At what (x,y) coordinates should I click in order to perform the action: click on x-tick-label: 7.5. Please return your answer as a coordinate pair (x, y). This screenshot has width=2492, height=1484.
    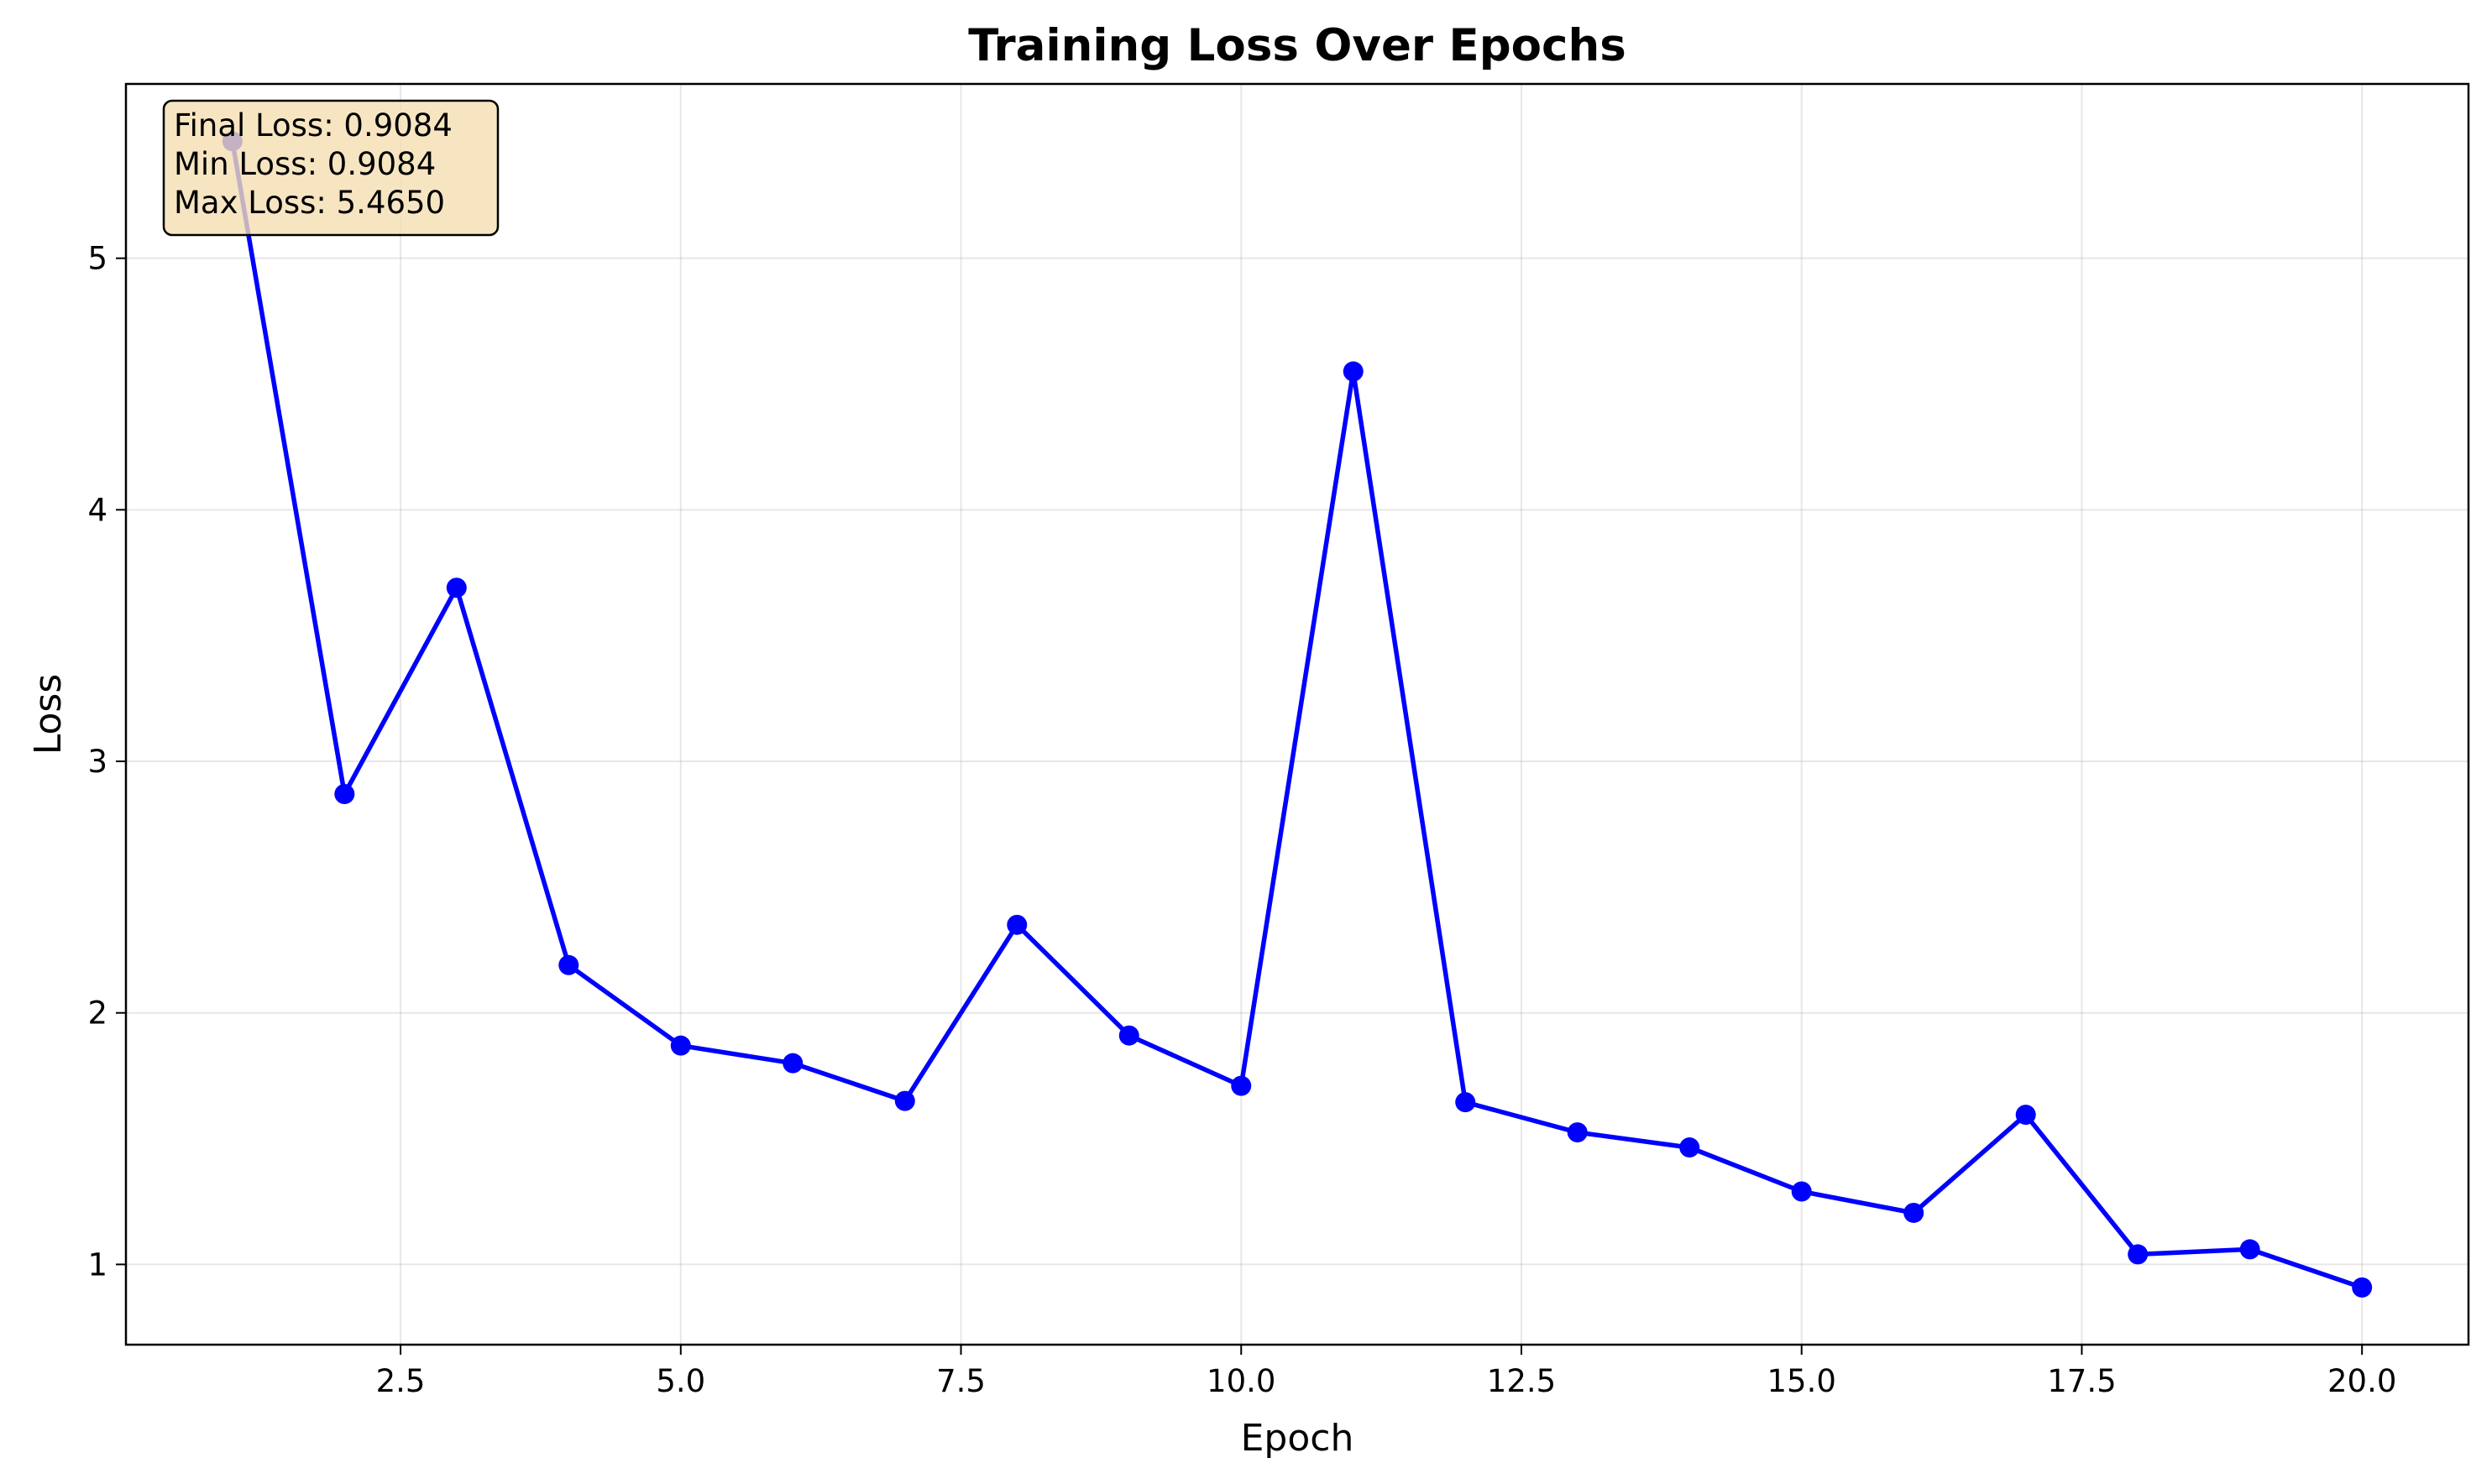
    Looking at the image, I should click on (961, 1381).